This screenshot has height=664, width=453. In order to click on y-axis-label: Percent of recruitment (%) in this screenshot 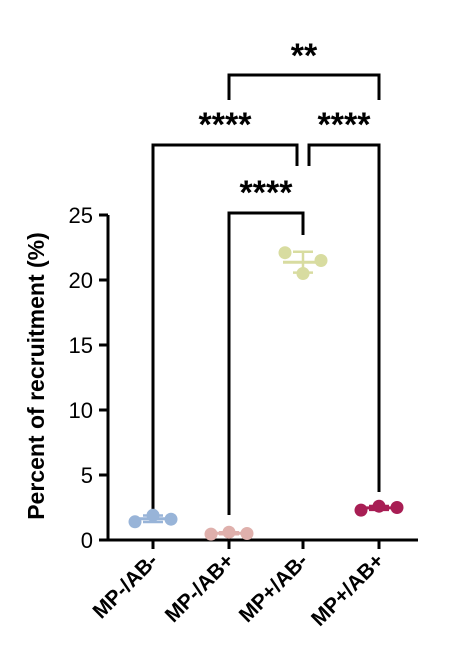, I will do `click(36, 376)`.